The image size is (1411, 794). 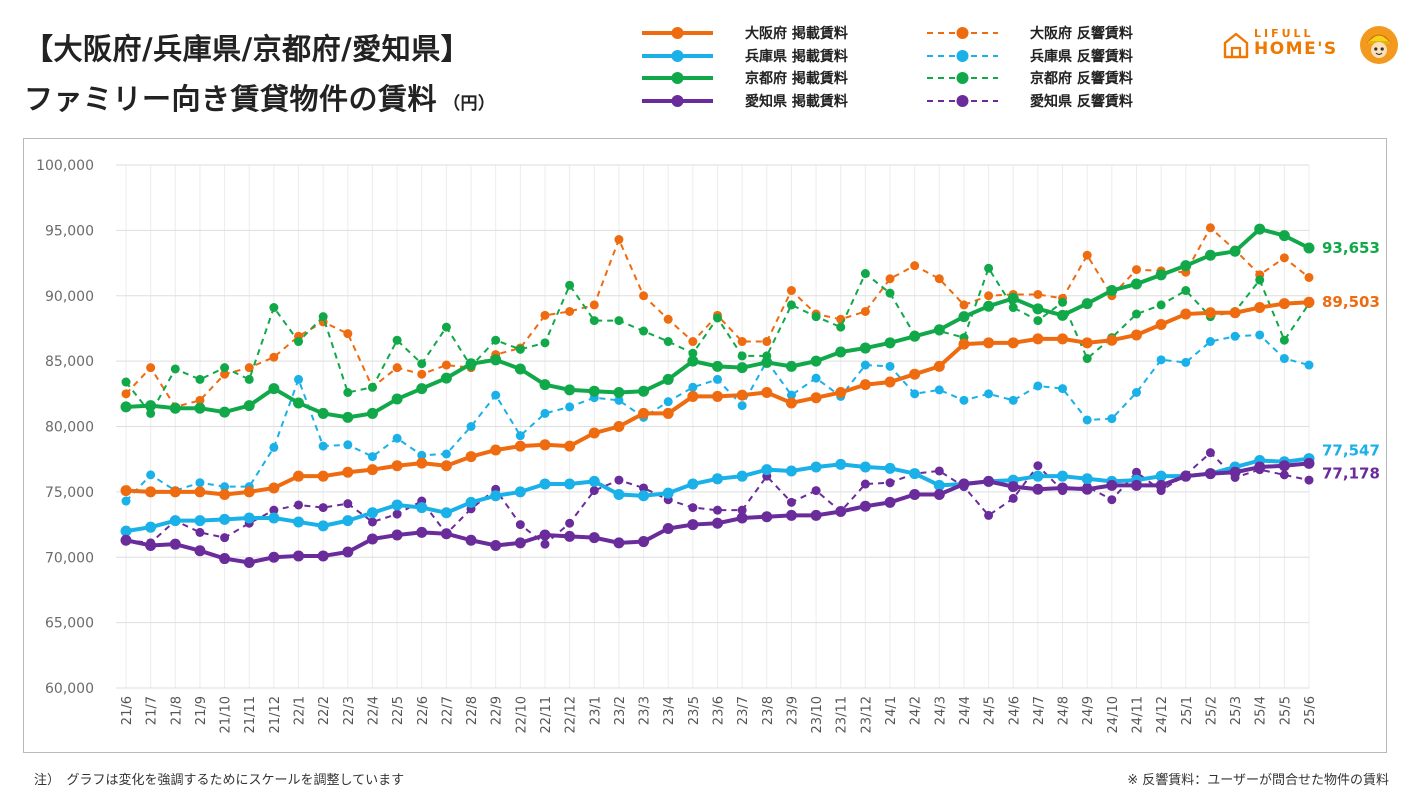 I want to click on legend-label: 兵庫県 反響賃料, so click(x=1081, y=56).